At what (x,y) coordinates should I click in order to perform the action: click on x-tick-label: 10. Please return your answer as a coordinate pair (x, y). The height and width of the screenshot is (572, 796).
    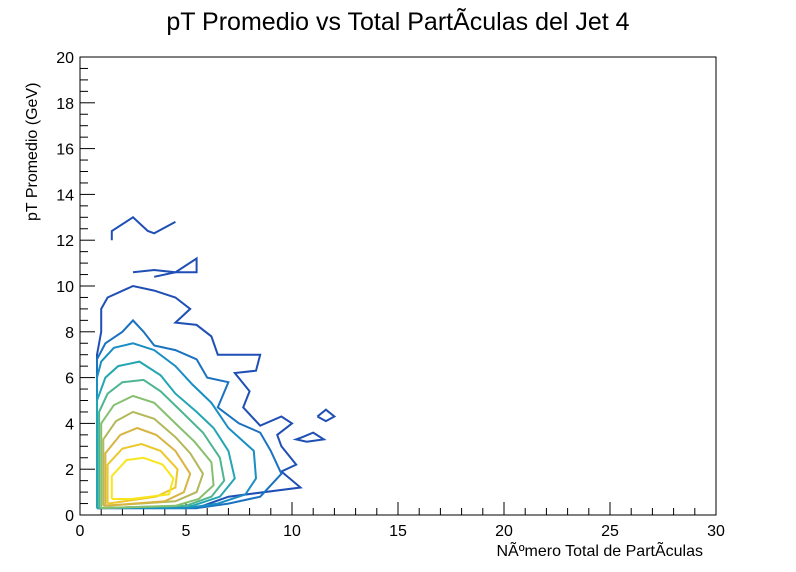
    Looking at the image, I should click on (292, 531).